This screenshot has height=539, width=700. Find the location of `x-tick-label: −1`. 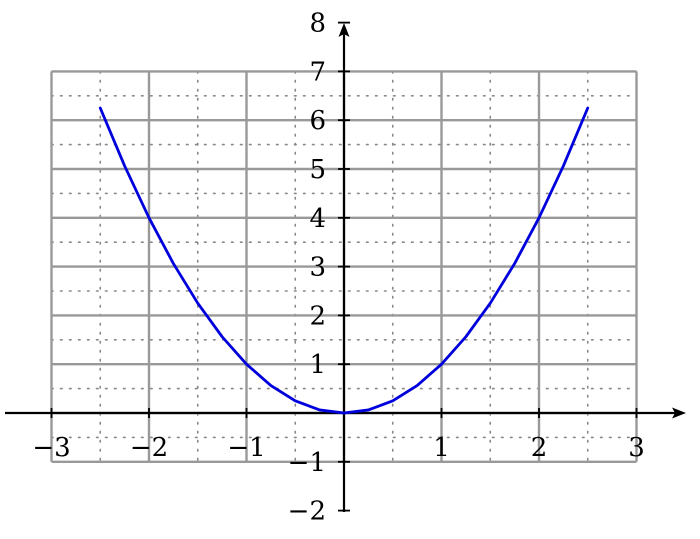

x-tick-label: −1 is located at coordinates (246, 448).